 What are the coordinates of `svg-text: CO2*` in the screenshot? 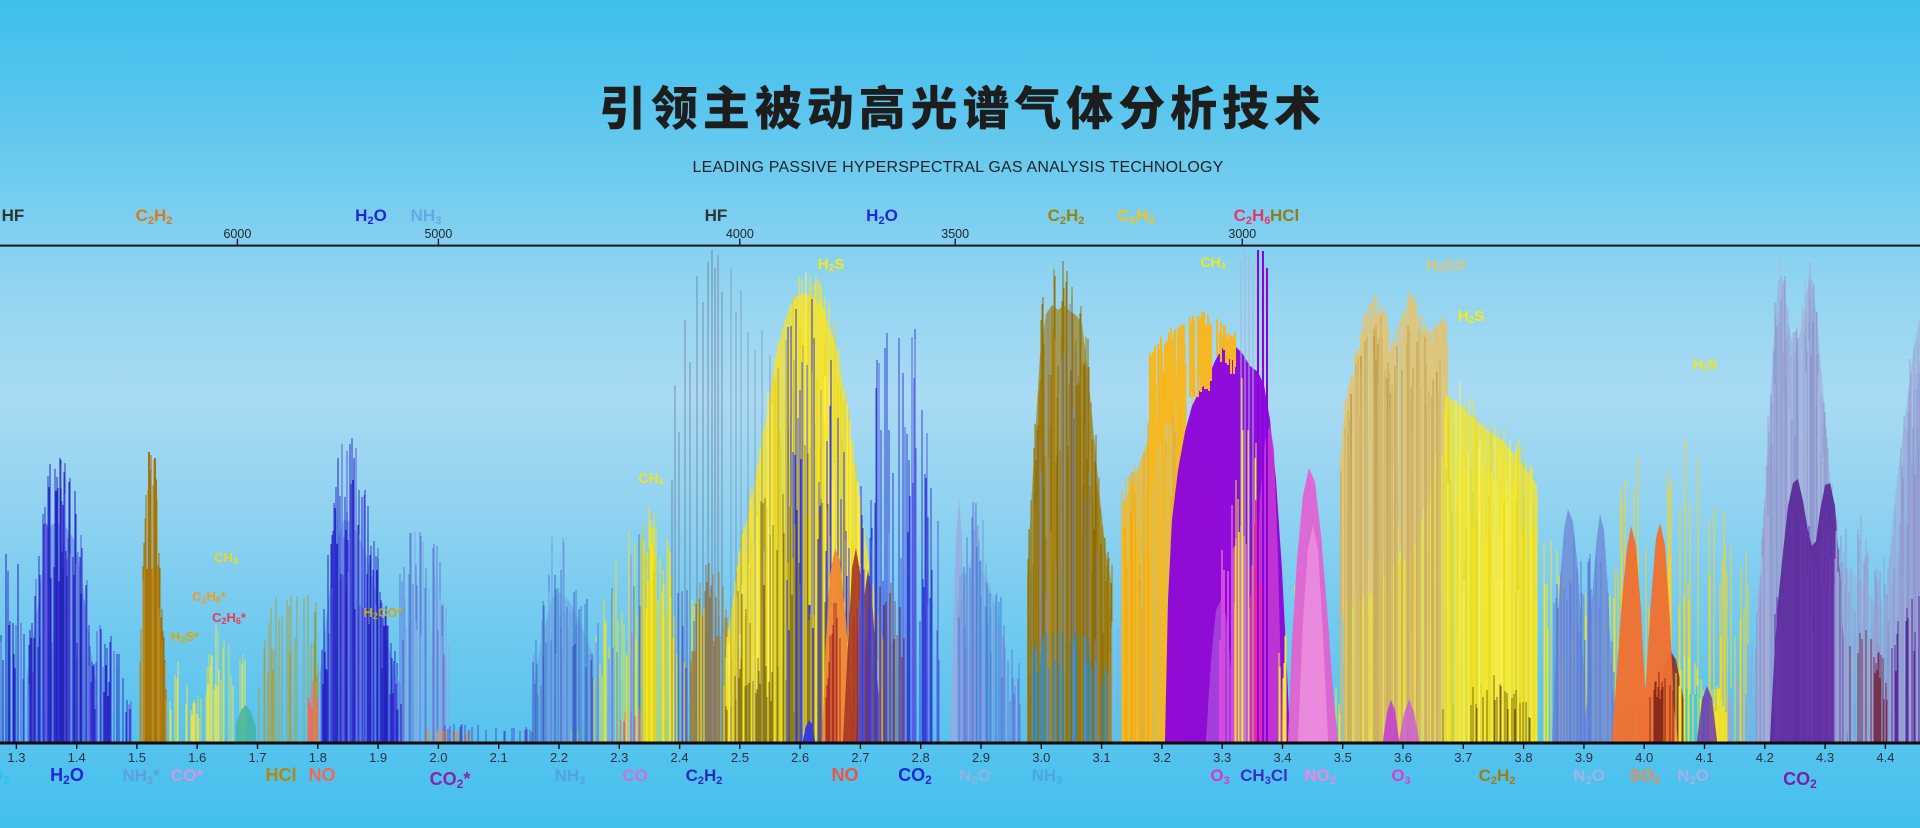 It's located at (450, 780).